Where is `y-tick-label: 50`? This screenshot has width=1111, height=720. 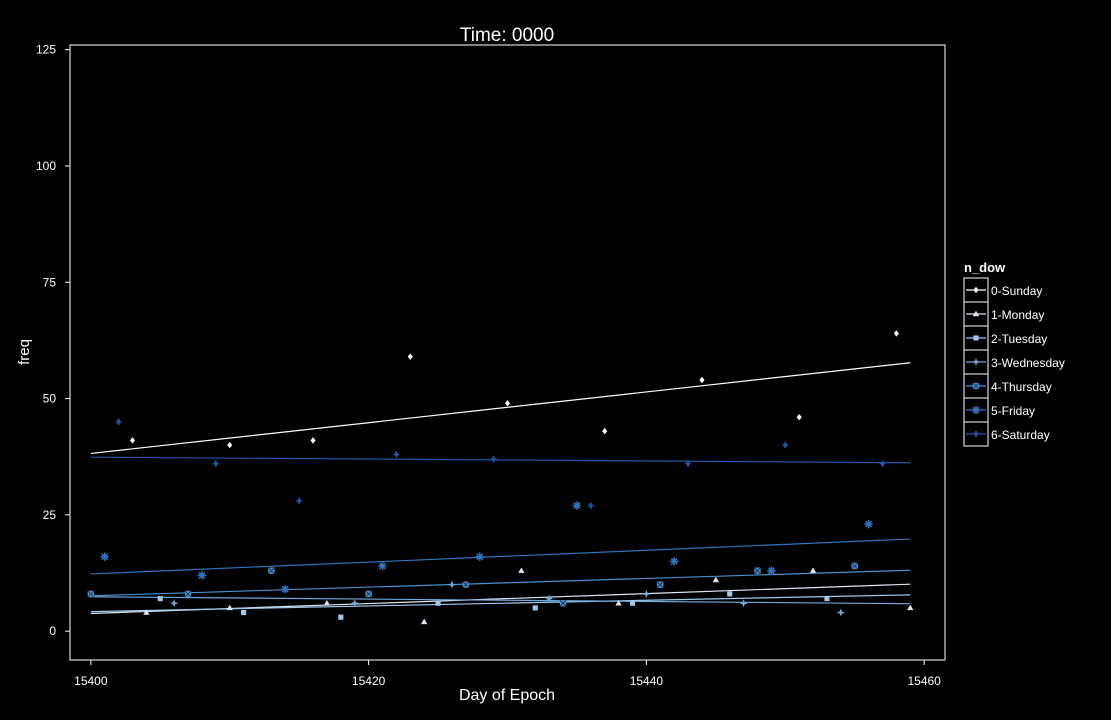 y-tick-label: 50 is located at coordinates (50, 399).